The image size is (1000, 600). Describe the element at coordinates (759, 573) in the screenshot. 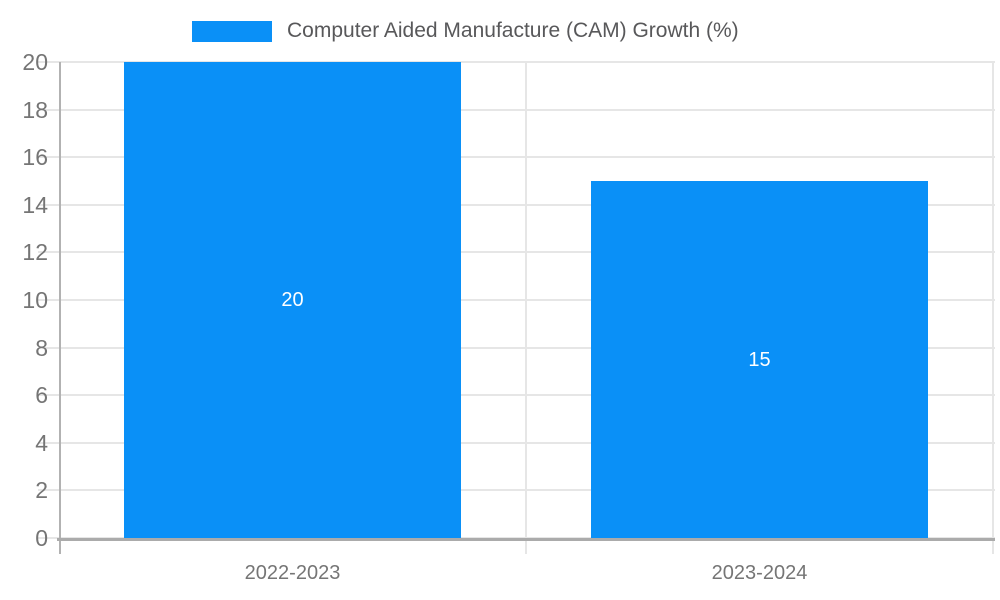

I see `x-tick-label: 2023-2024` at that location.